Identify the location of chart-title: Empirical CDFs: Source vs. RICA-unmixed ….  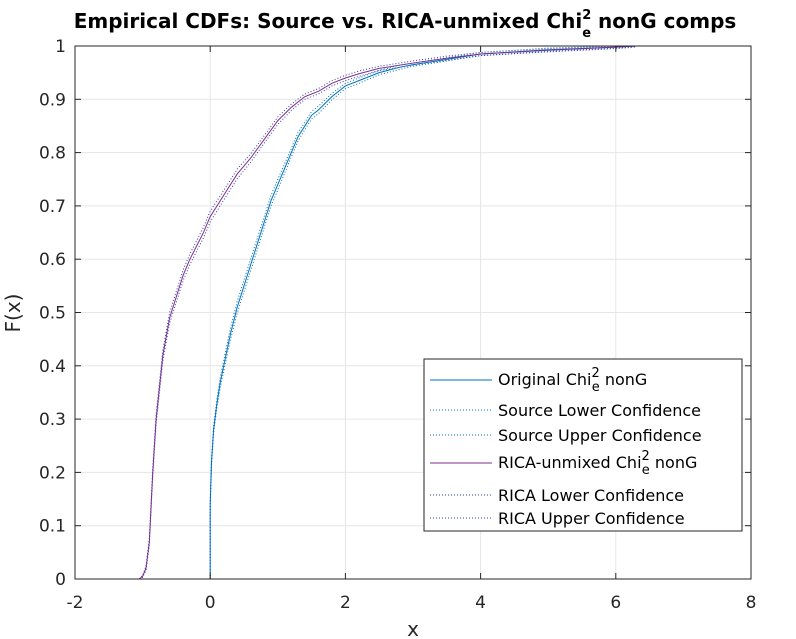
(405, 24).